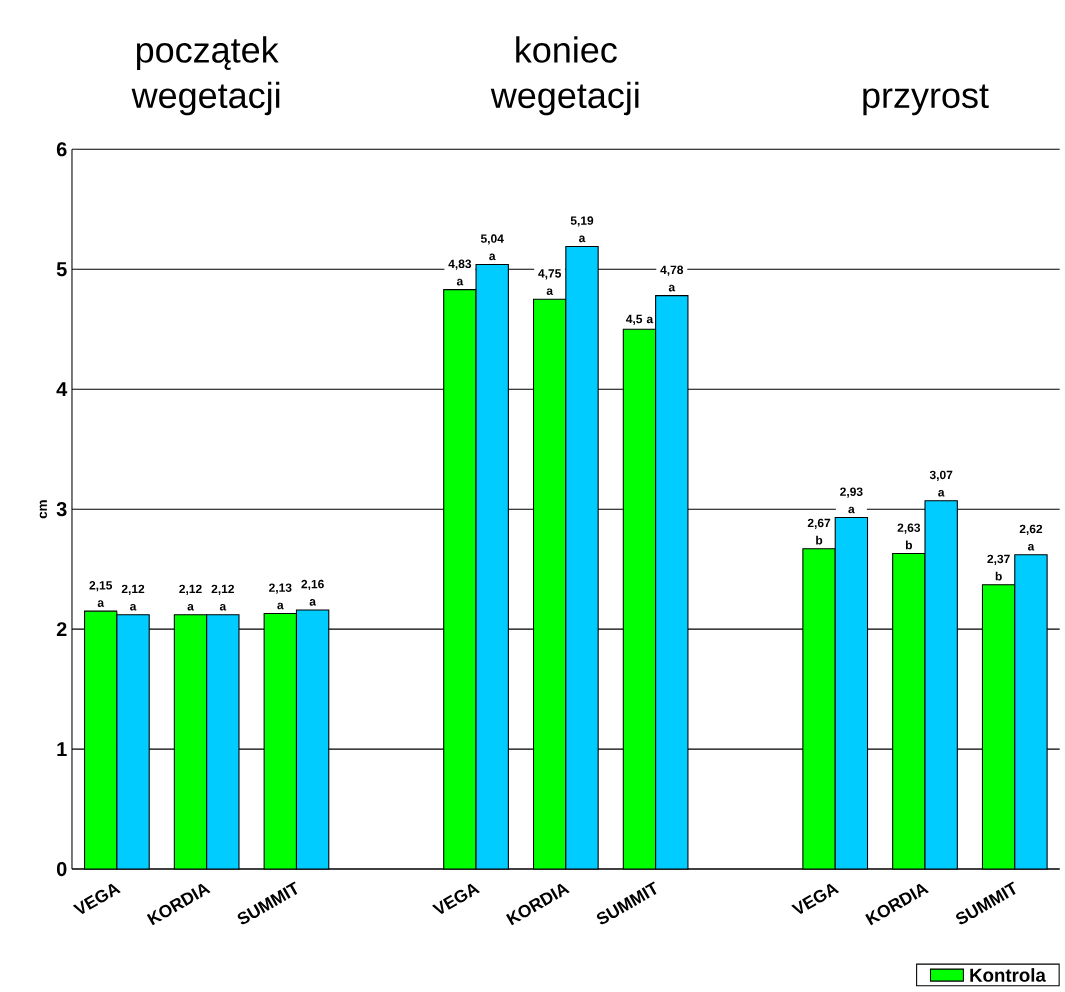 The width and height of the screenshot is (1065, 992). I want to click on data-label: 2,37 b, so click(998, 567).